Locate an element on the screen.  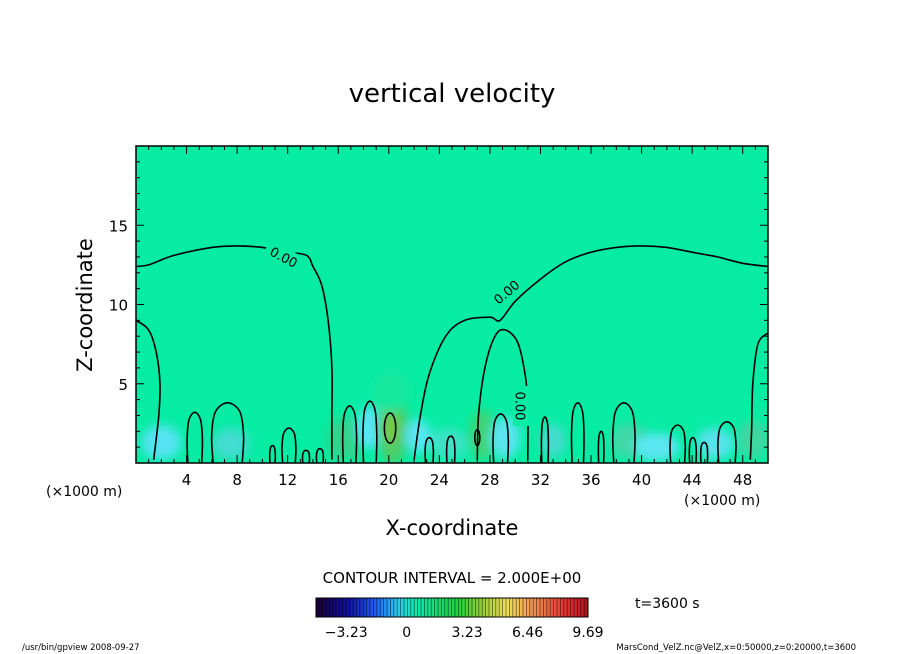
x-tick-label: 8 is located at coordinates (237, 480).